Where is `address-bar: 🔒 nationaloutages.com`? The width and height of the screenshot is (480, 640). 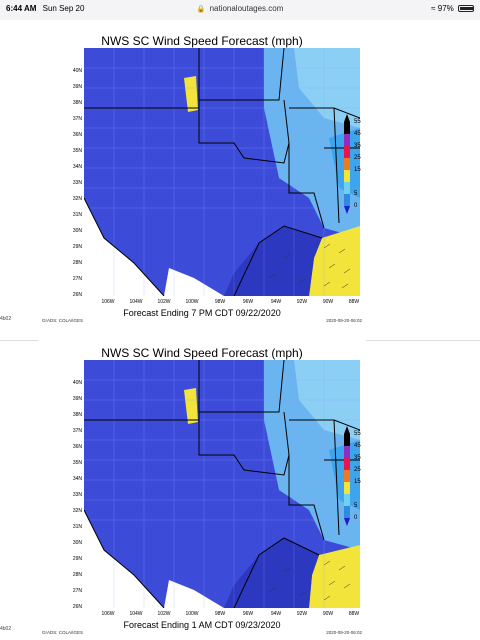
address-bar: 🔒 nationaloutages.com is located at coordinates (240, 8).